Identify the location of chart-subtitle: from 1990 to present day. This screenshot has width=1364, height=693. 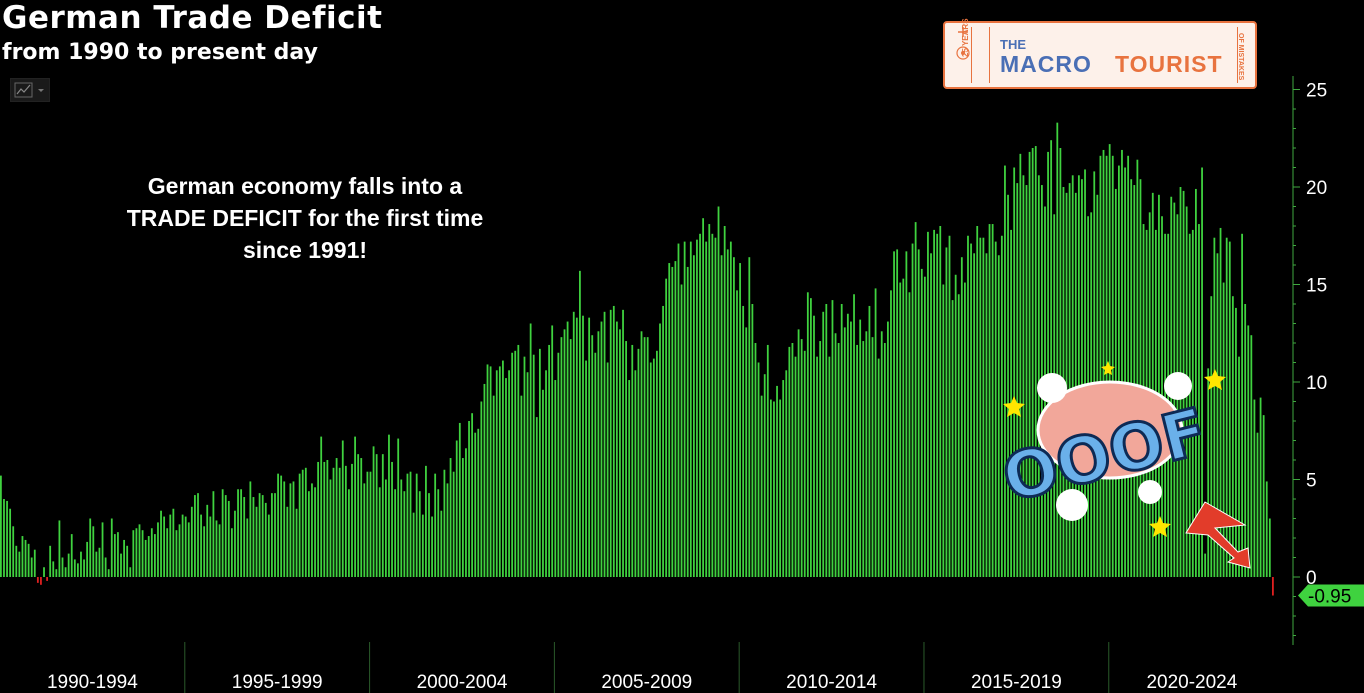
(160, 52).